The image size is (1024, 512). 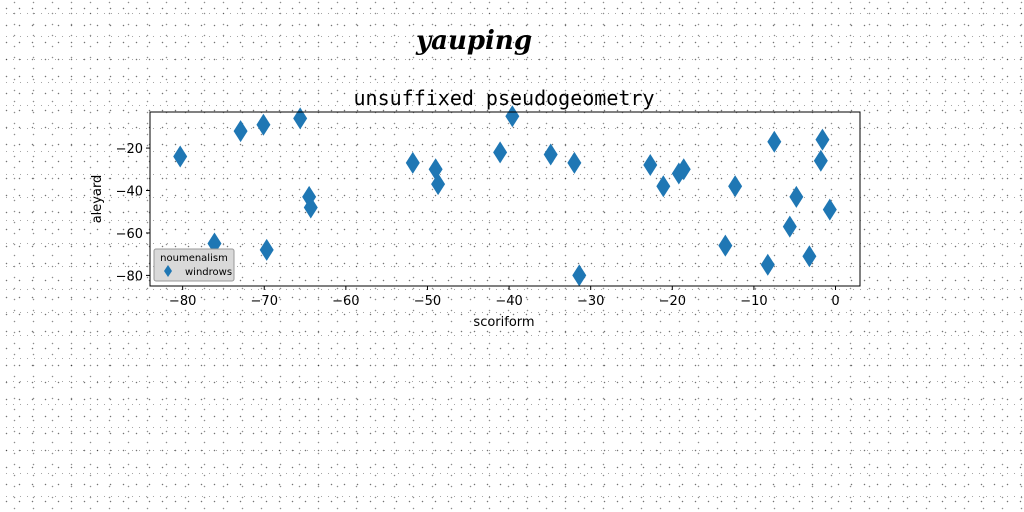 I want to click on x-tick-label: 0, so click(x=835, y=301).